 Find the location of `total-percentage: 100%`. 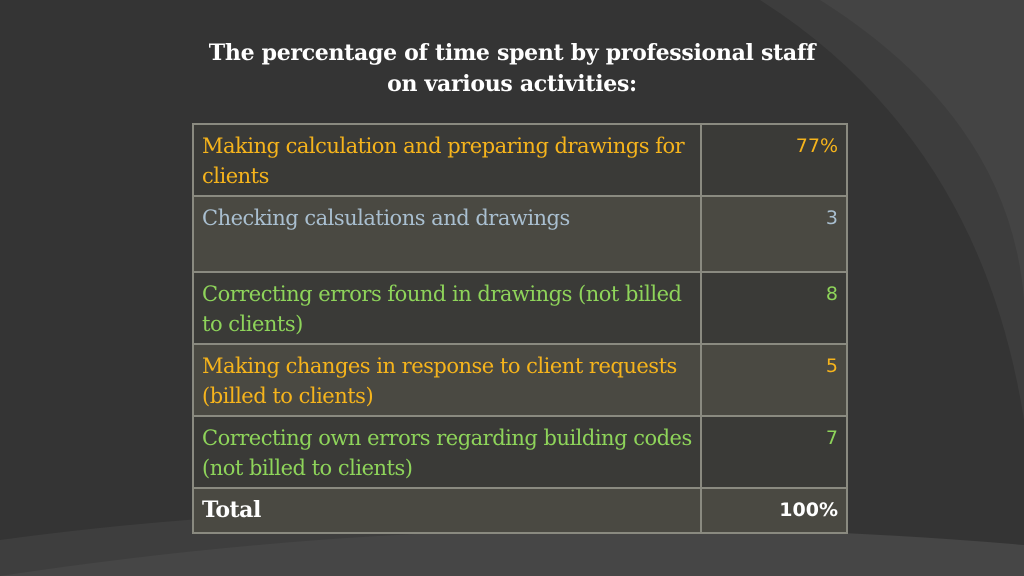

total-percentage: 100% is located at coordinates (774, 510).